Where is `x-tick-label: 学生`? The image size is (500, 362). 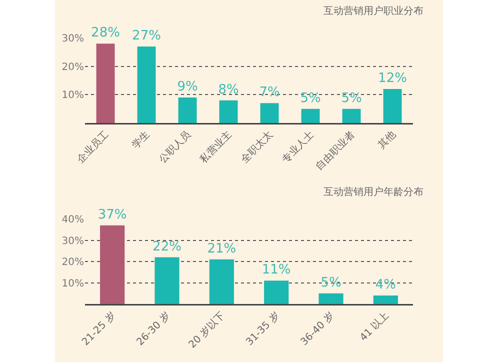 x-tick-label: 学生 is located at coordinates (141, 140).